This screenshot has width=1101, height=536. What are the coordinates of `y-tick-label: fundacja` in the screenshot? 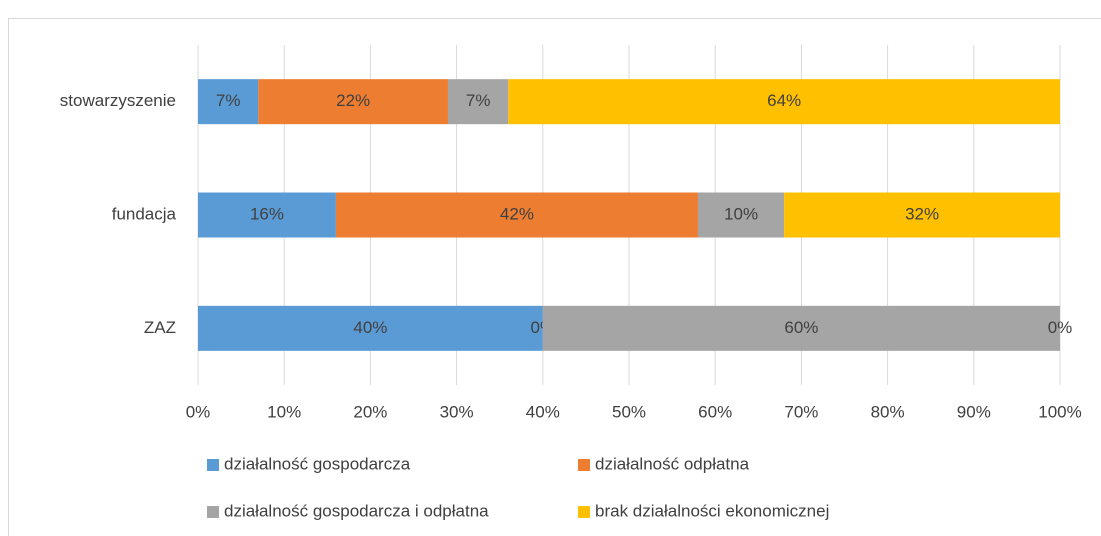 It's located at (144, 213).